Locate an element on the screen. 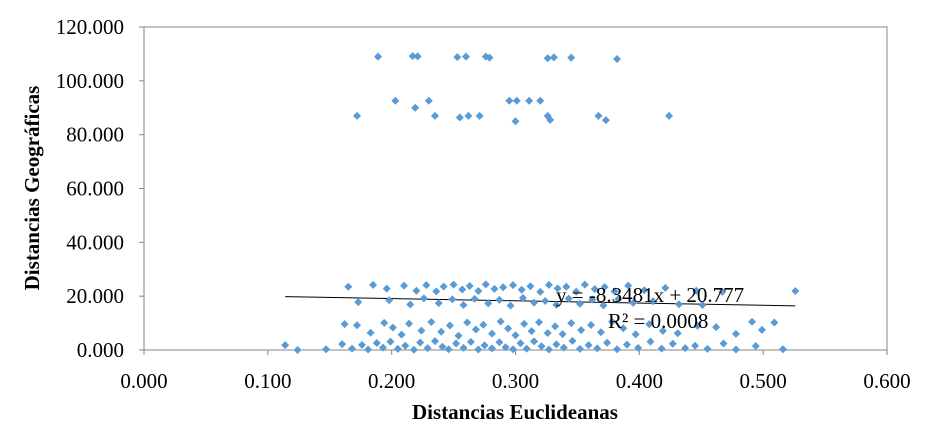 This screenshot has width=943, height=440. y-tick-label: 100.000 is located at coordinates (90, 81).